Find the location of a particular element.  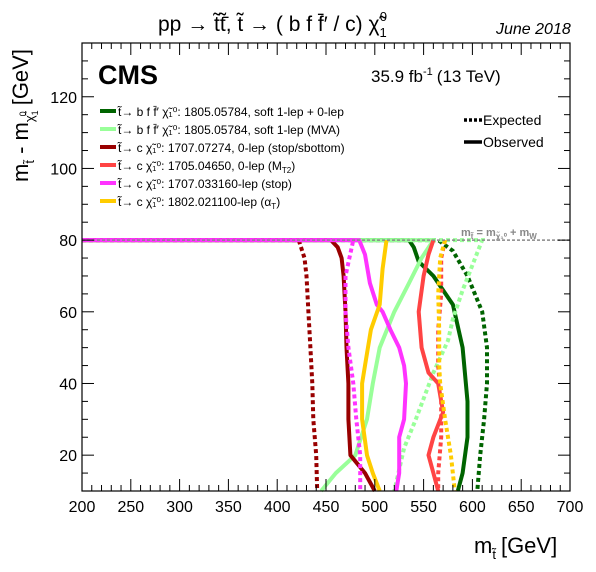

x-tick-label: 450 is located at coordinates (326, 507).